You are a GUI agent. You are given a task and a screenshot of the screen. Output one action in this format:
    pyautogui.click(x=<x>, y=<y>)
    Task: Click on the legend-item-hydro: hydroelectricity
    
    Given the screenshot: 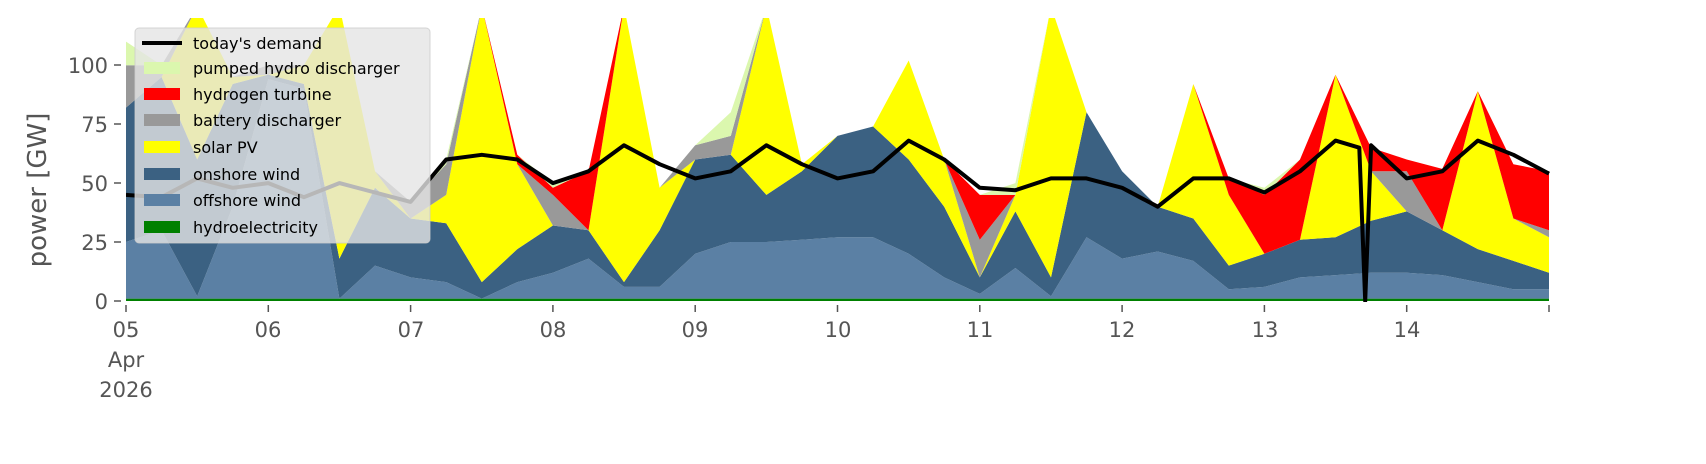 What is the action you would take?
    pyautogui.click(x=231, y=227)
    